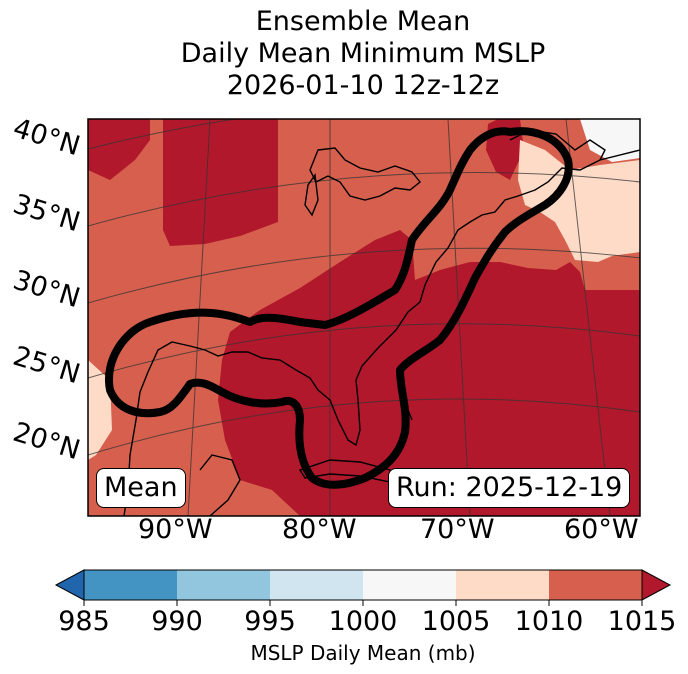 This screenshot has height=674, width=688. I want to click on lon-label-80w: 80°W, so click(319, 529).